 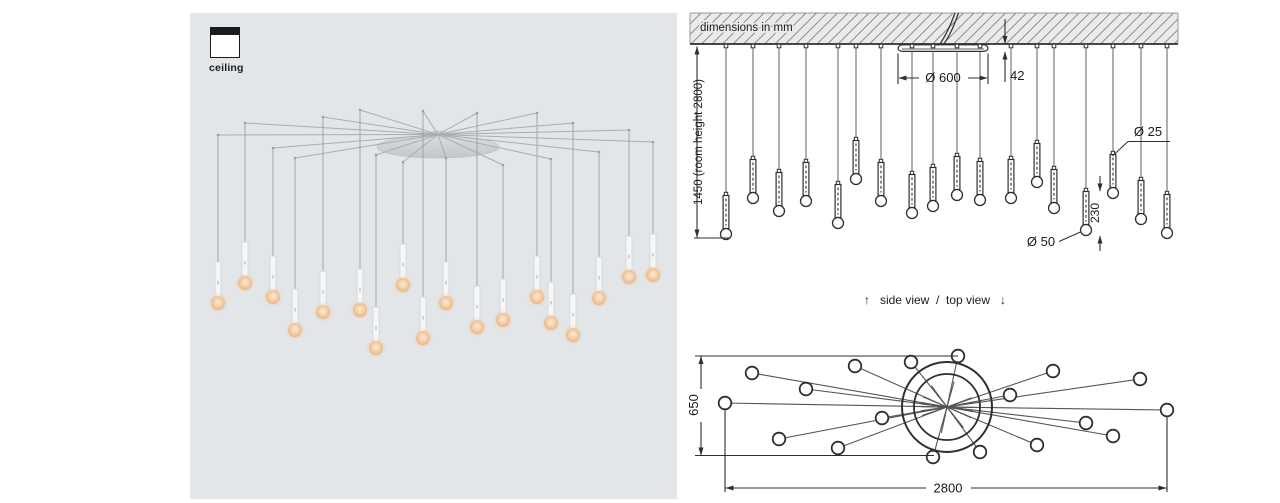 I want to click on canopy-diameter-label: Ø 600, so click(x=942, y=77).